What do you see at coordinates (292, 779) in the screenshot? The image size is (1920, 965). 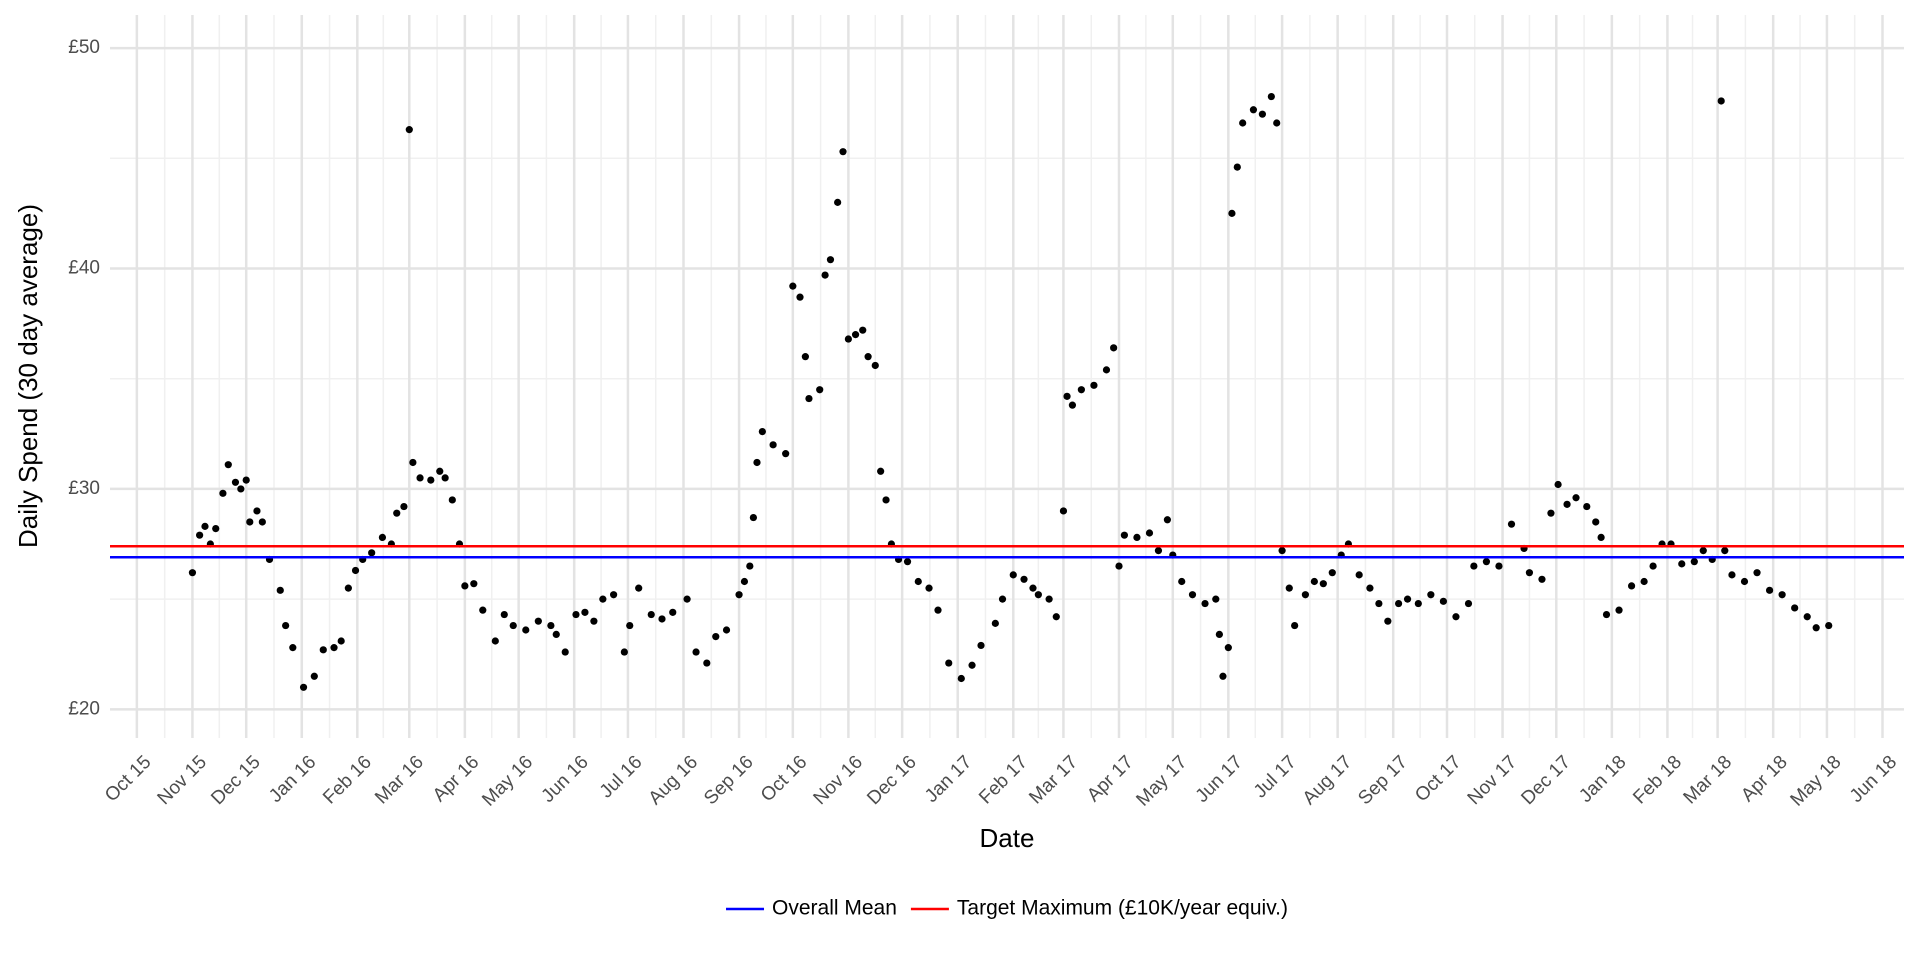 I see `x-tick-label: Jan 16` at bounding box center [292, 779].